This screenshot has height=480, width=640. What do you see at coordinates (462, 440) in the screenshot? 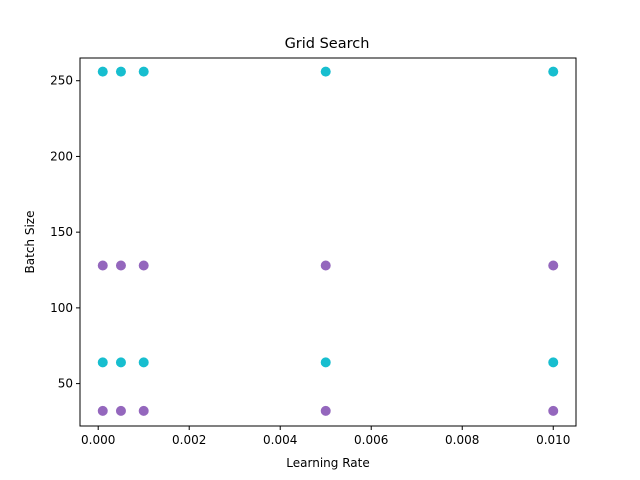
I see `x-tick-label: 0.008` at bounding box center [462, 440].